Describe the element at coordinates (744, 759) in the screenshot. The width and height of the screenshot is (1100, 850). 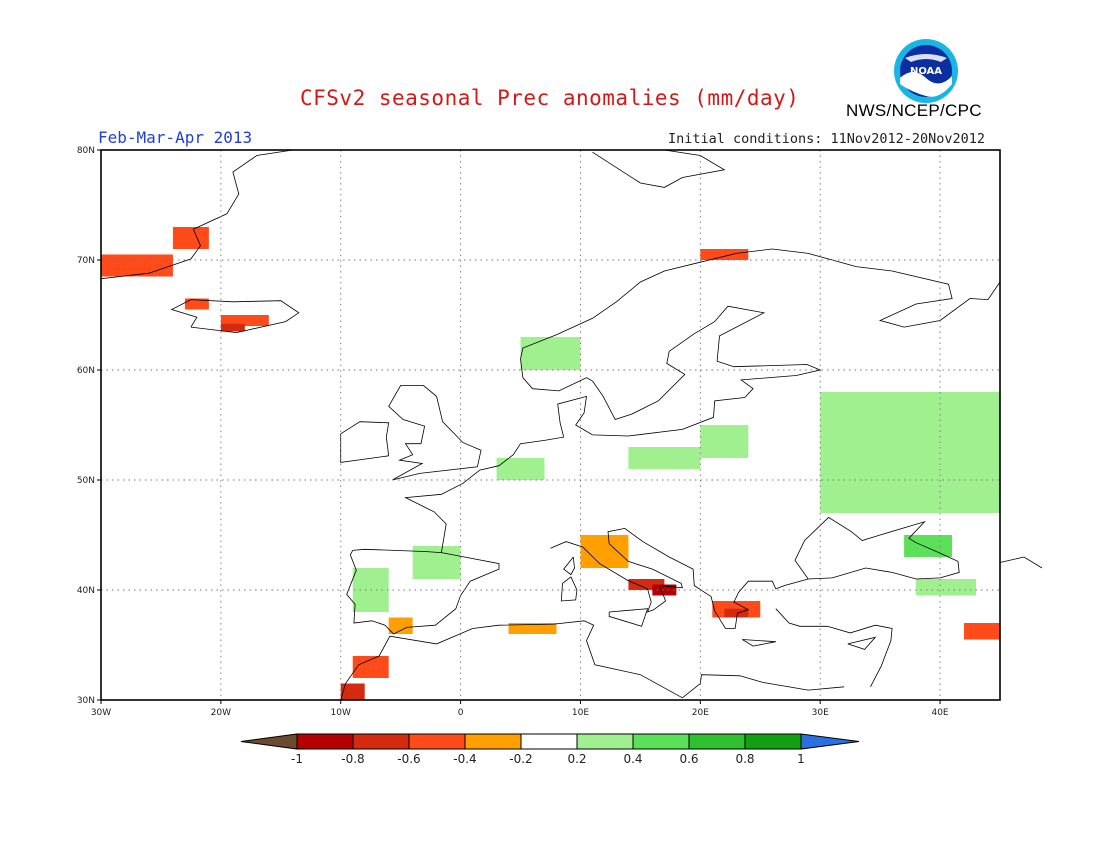
I see `colorbar-label: 0.8` at that location.